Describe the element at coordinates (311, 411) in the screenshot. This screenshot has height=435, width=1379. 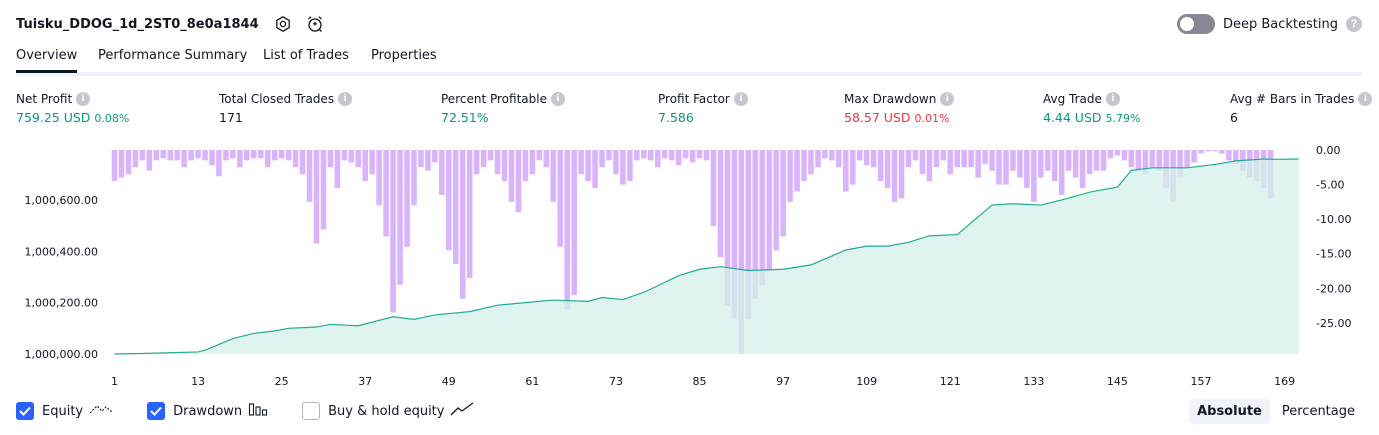
I see `buy-hold-checkbox` at that location.